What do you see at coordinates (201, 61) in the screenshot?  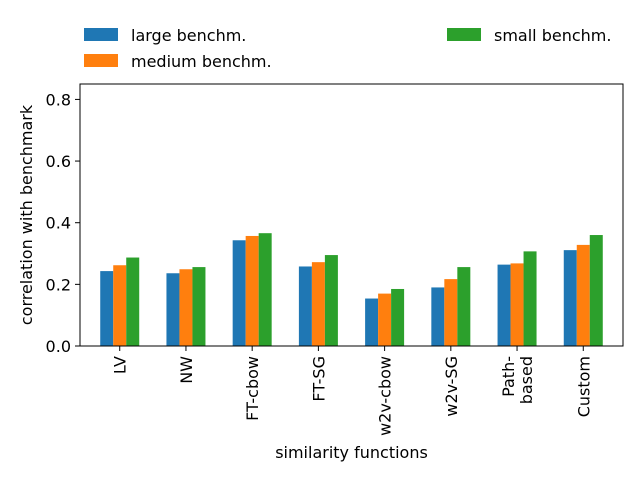 I see `legend-label-2: medium benchm.` at bounding box center [201, 61].